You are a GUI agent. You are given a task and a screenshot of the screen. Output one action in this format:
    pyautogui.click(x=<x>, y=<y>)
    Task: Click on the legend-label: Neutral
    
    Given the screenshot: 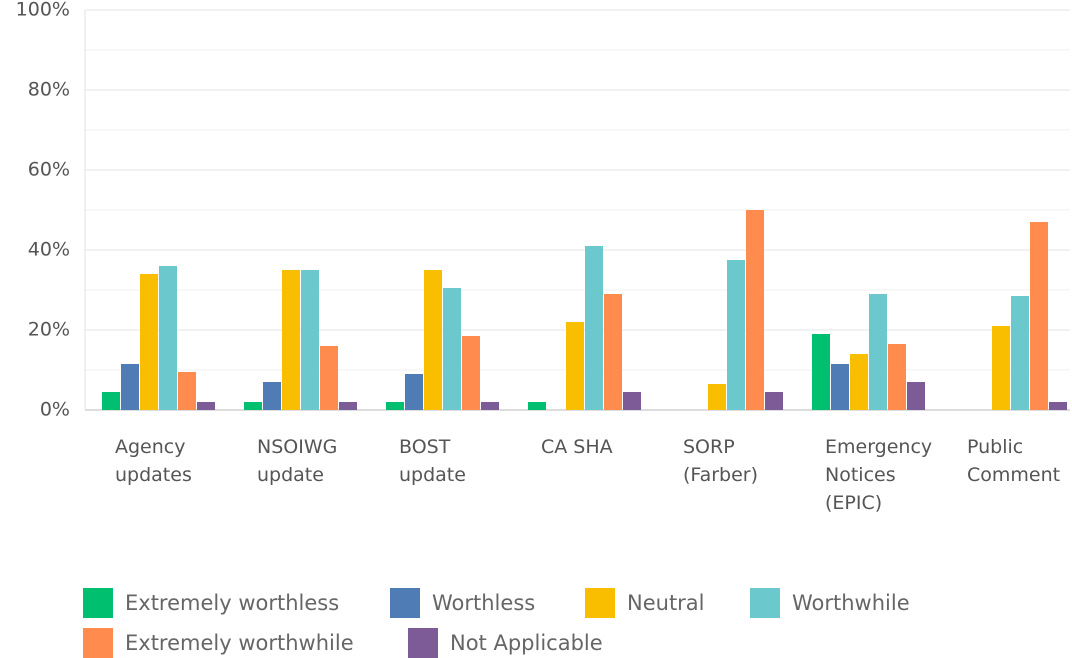 What is the action you would take?
    pyautogui.click(x=666, y=603)
    